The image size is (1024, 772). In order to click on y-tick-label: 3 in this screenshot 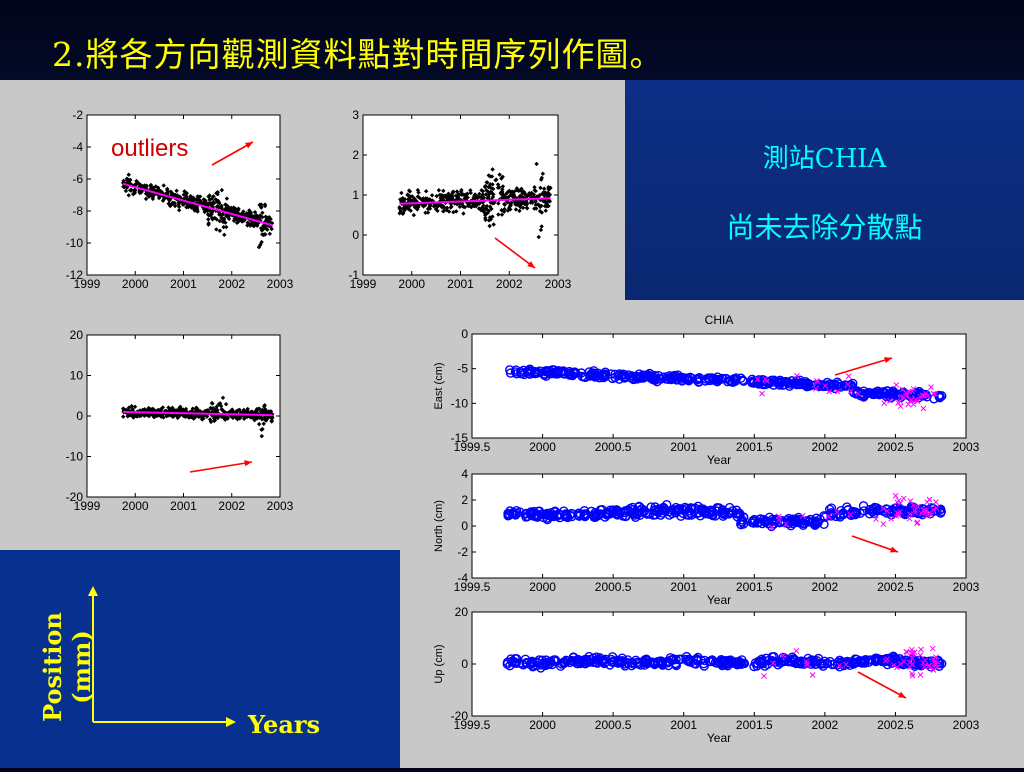, I will do `click(355, 115)`.